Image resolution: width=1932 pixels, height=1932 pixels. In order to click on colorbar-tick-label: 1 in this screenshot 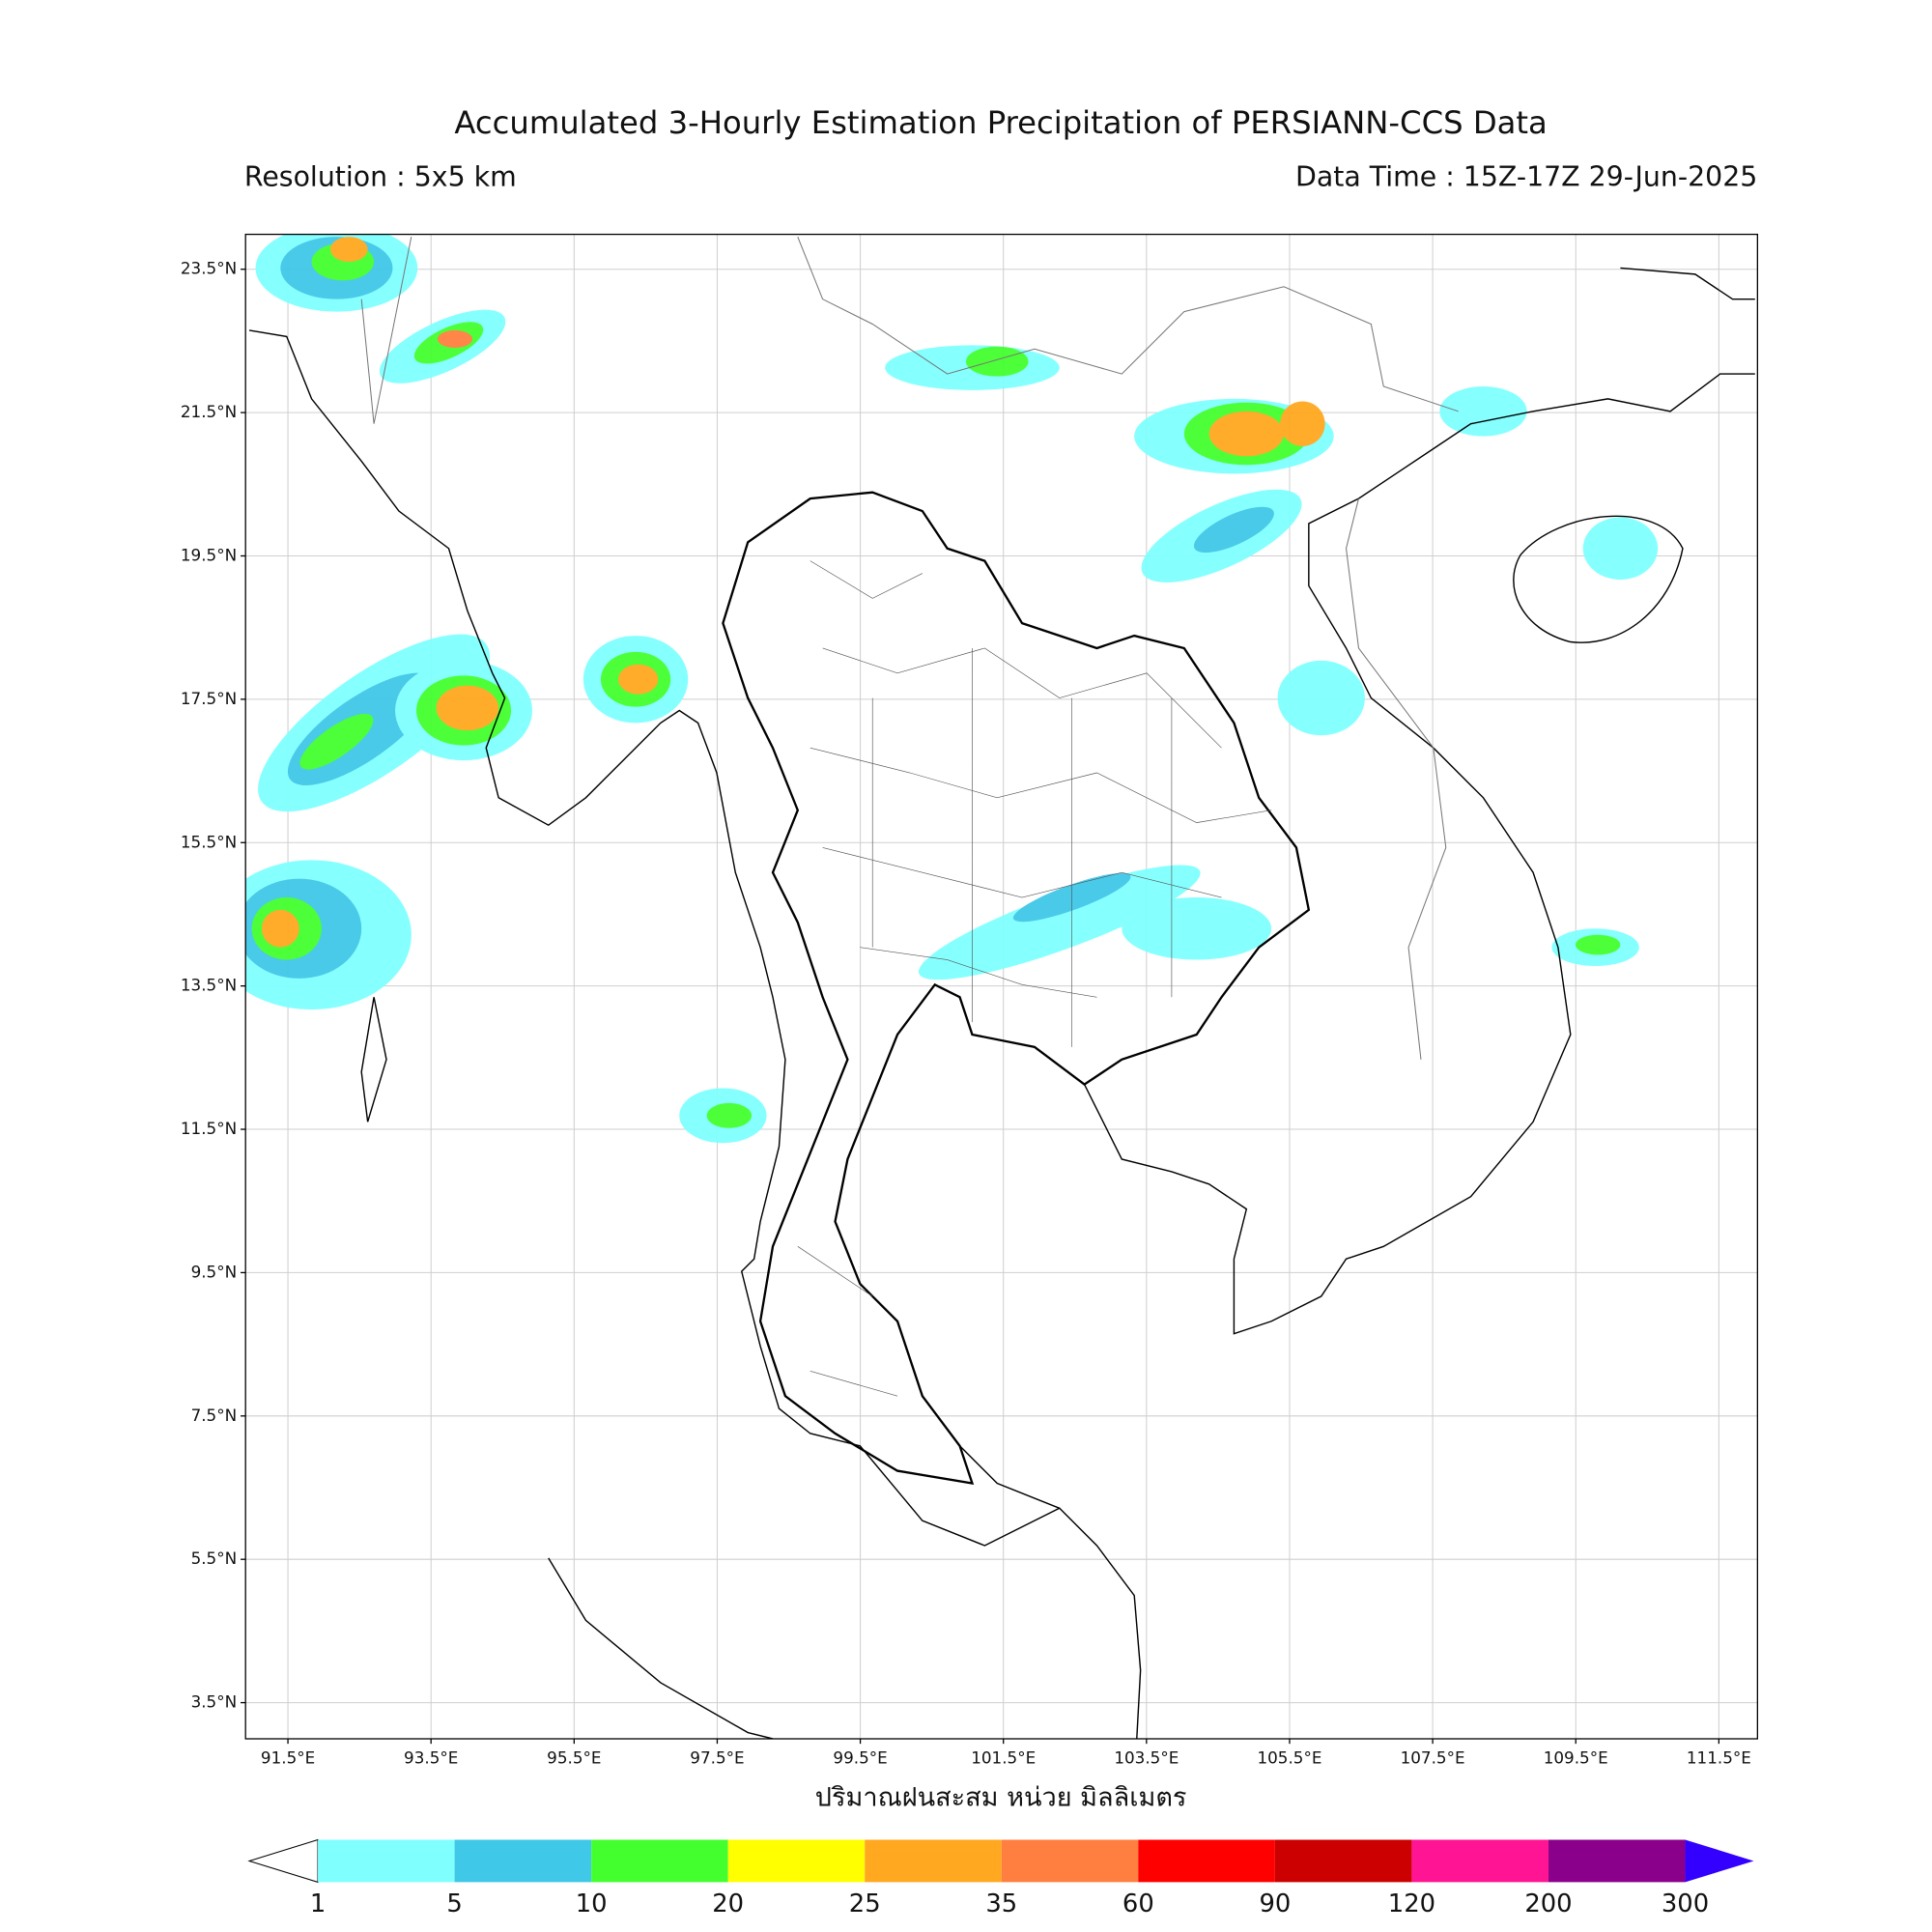, I will do `click(318, 1903)`.